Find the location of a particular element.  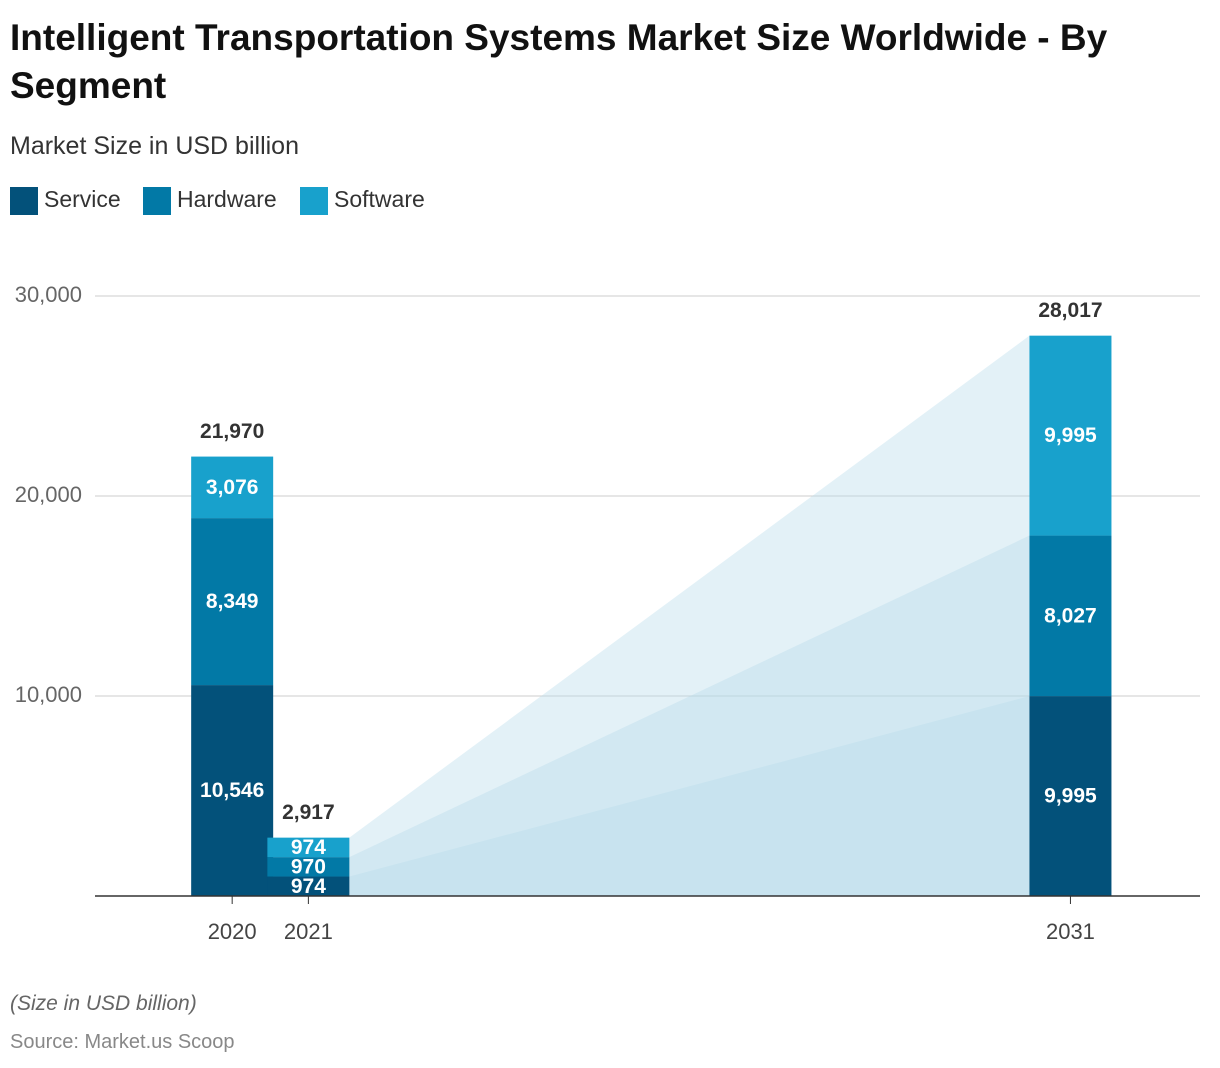

total-label: 28,017 is located at coordinates (1070, 310).